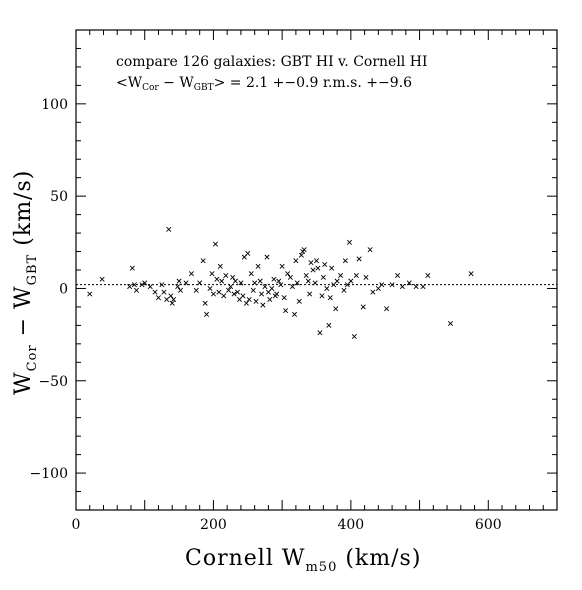  Describe the element at coordinates (350, 525) in the screenshot. I see `x-tick-label: 400` at that location.